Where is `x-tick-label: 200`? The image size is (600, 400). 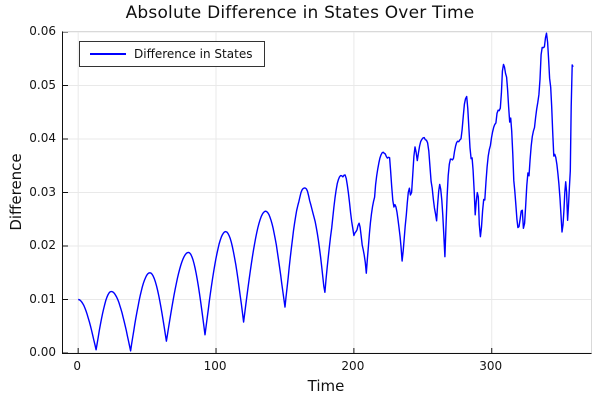 x-tick-label: 200 is located at coordinates (353, 366).